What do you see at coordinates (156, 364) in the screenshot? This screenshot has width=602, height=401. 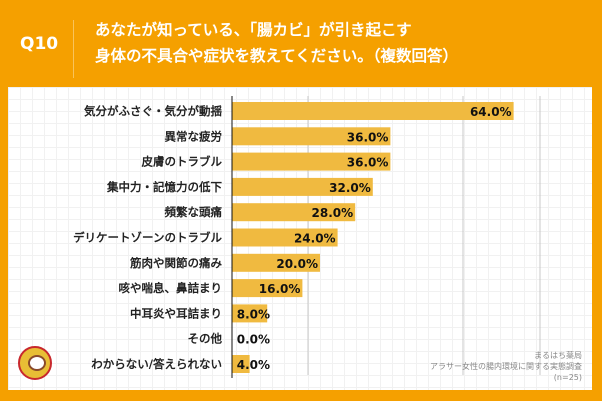 I see `category-label: わからない/答えられない` at bounding box center [156, 364].